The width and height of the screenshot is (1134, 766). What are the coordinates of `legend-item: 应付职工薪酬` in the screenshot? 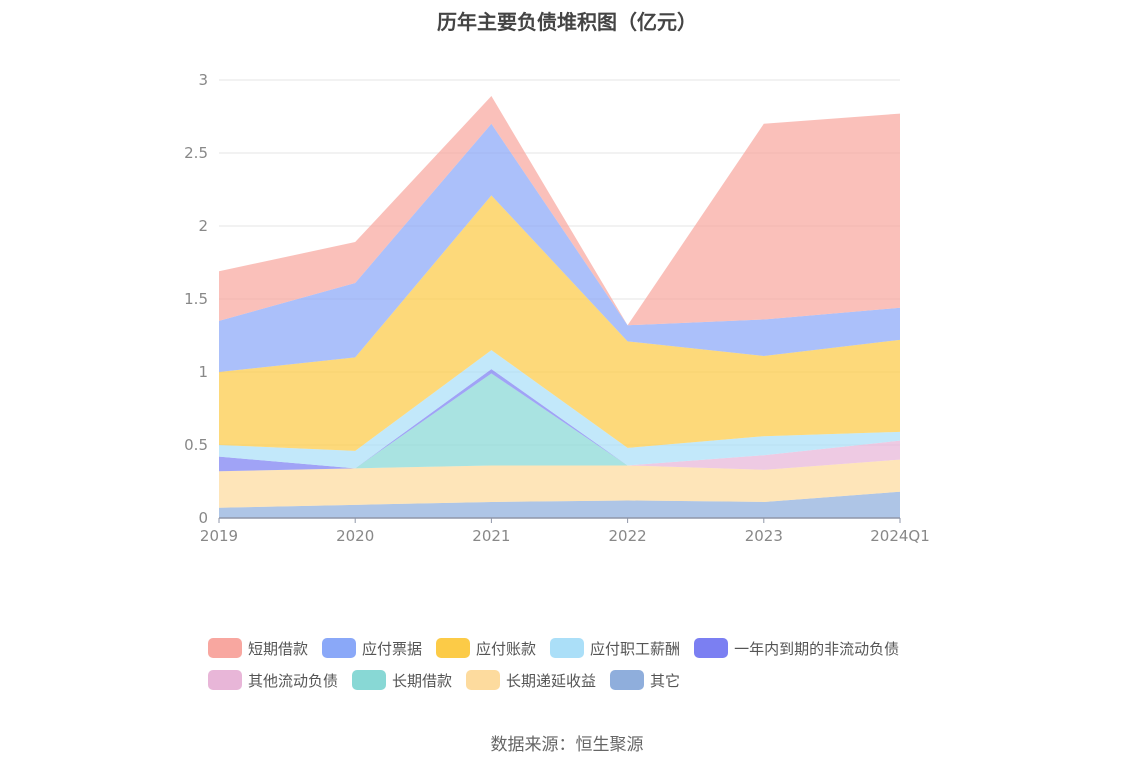 It's located at (615, 648).